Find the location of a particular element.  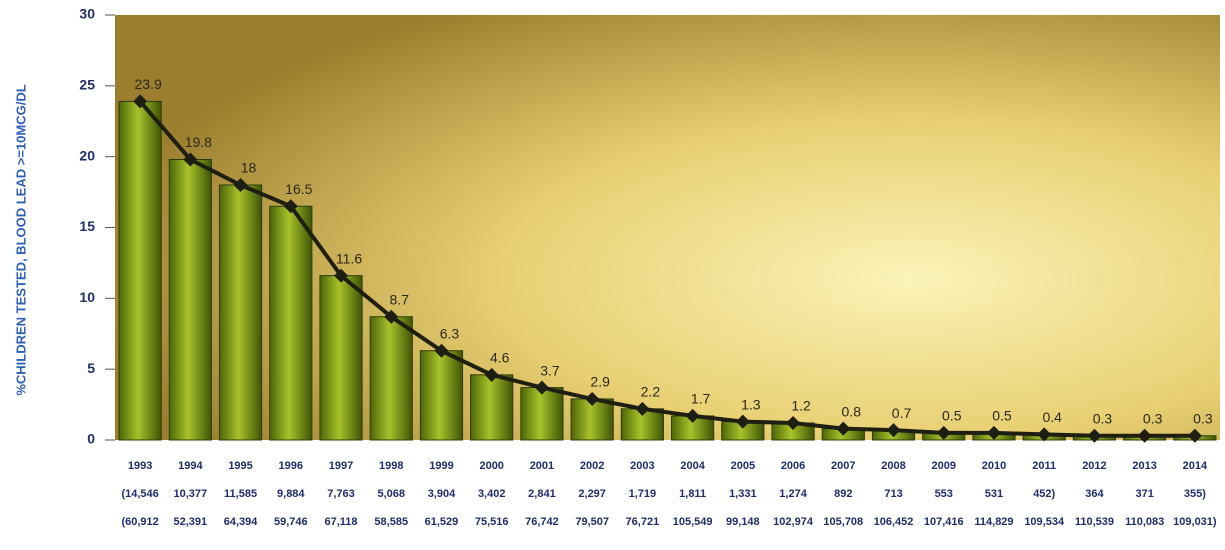

x-tick-label: 1997 is located at coordinates (341, 466).